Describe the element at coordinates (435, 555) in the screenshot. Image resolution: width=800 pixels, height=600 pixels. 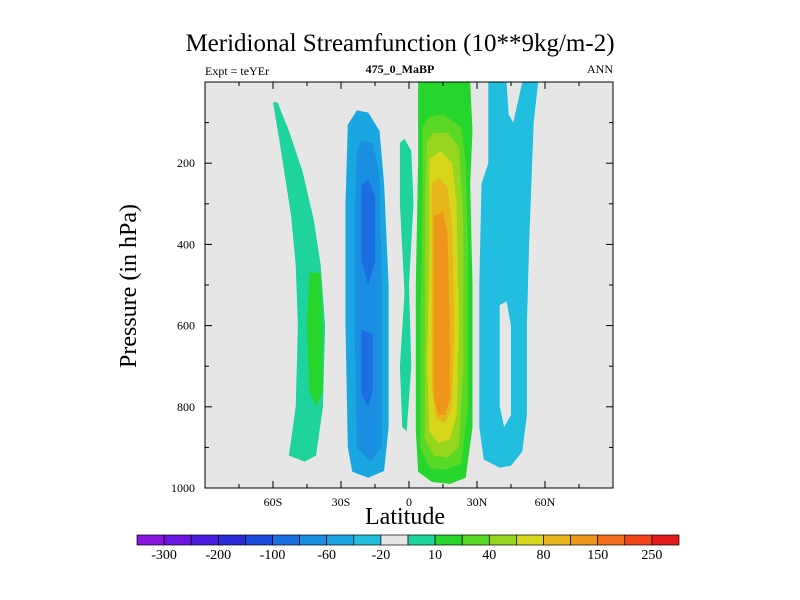
I see `colorbar-label: 10` at that location.